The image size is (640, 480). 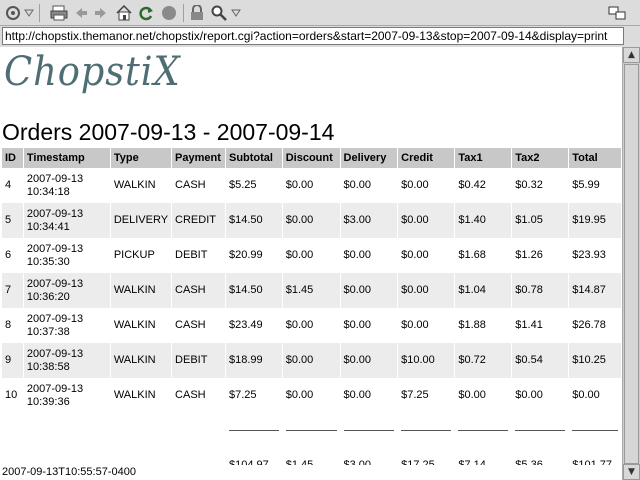 What do you see at coordinates (631, 55) in the screenshot?
I see `scroll-up-icon: ▲` at bounding box center [631, 55].